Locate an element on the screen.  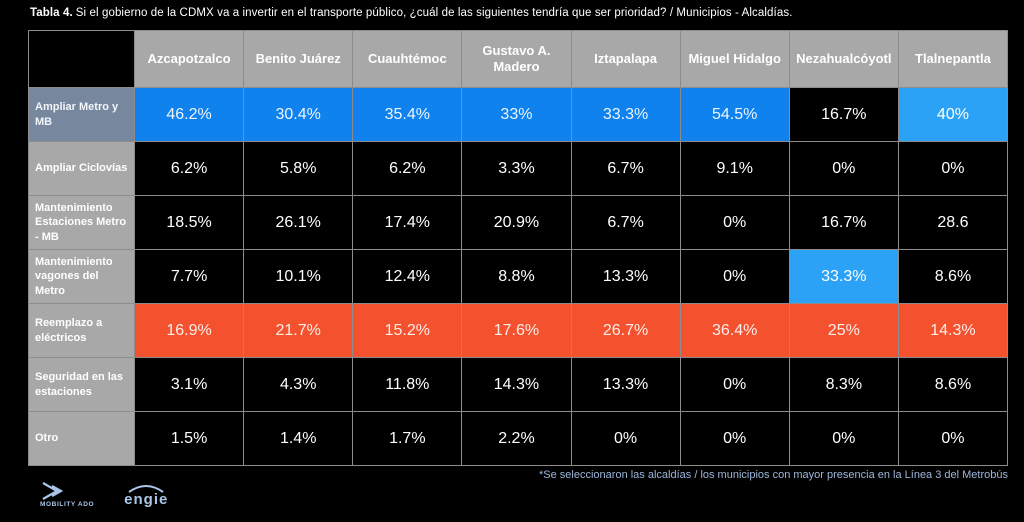
table-cell: 5.8% is located at coordinates (298, 168).